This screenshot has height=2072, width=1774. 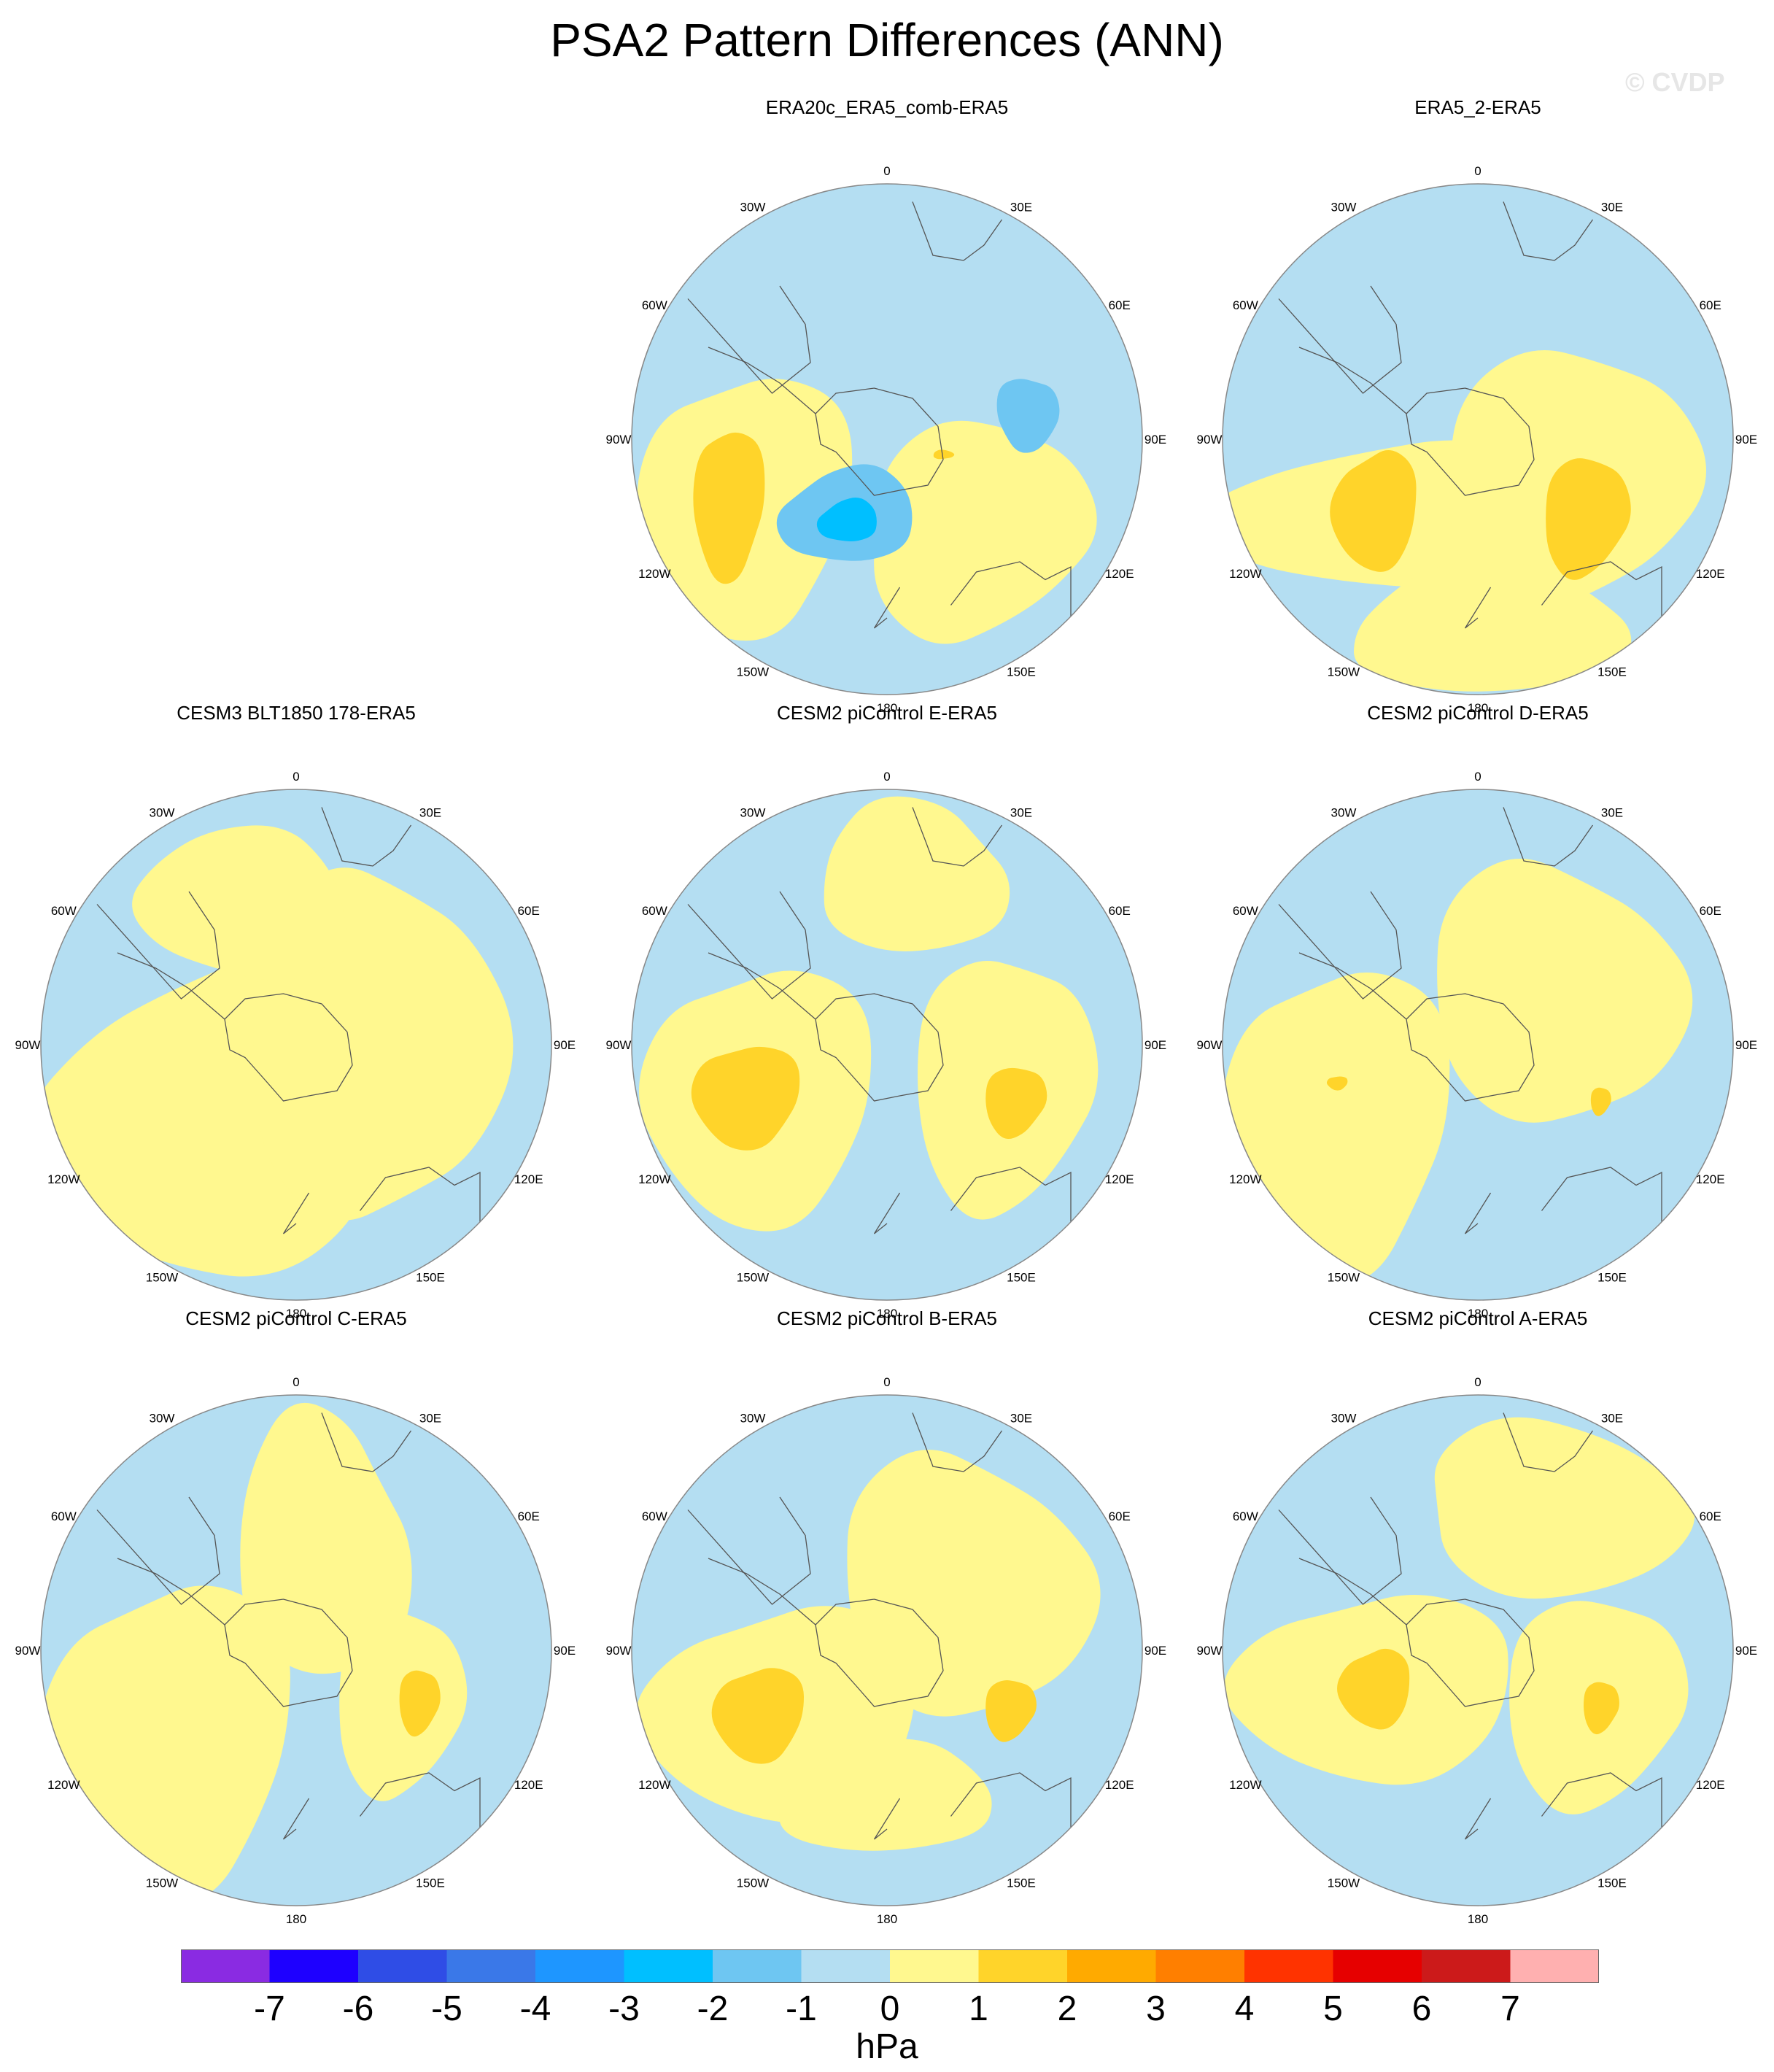 I want to click on colorbar-tick-label: -1, so click(x=801, y=2009).